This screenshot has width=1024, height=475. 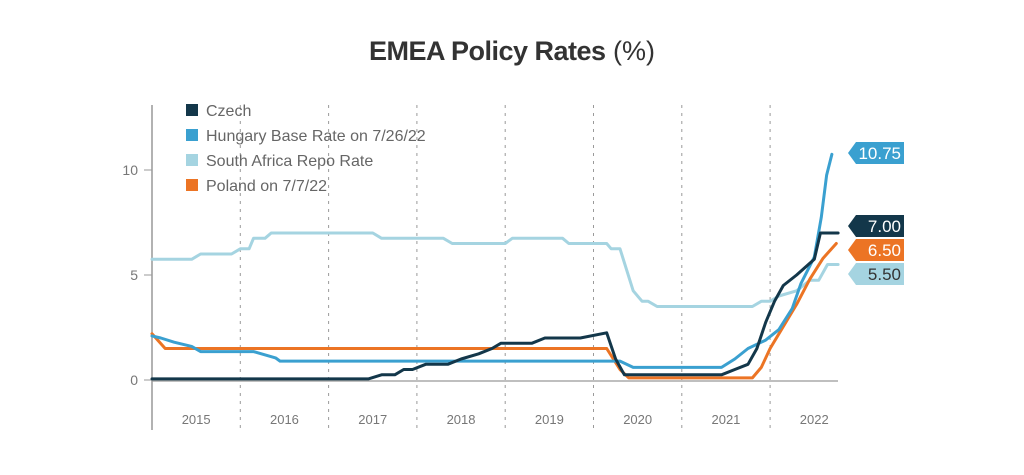 I want to click on end-labels: 7.00 10.75 5.50 6.50, so click(x=876, y=213).